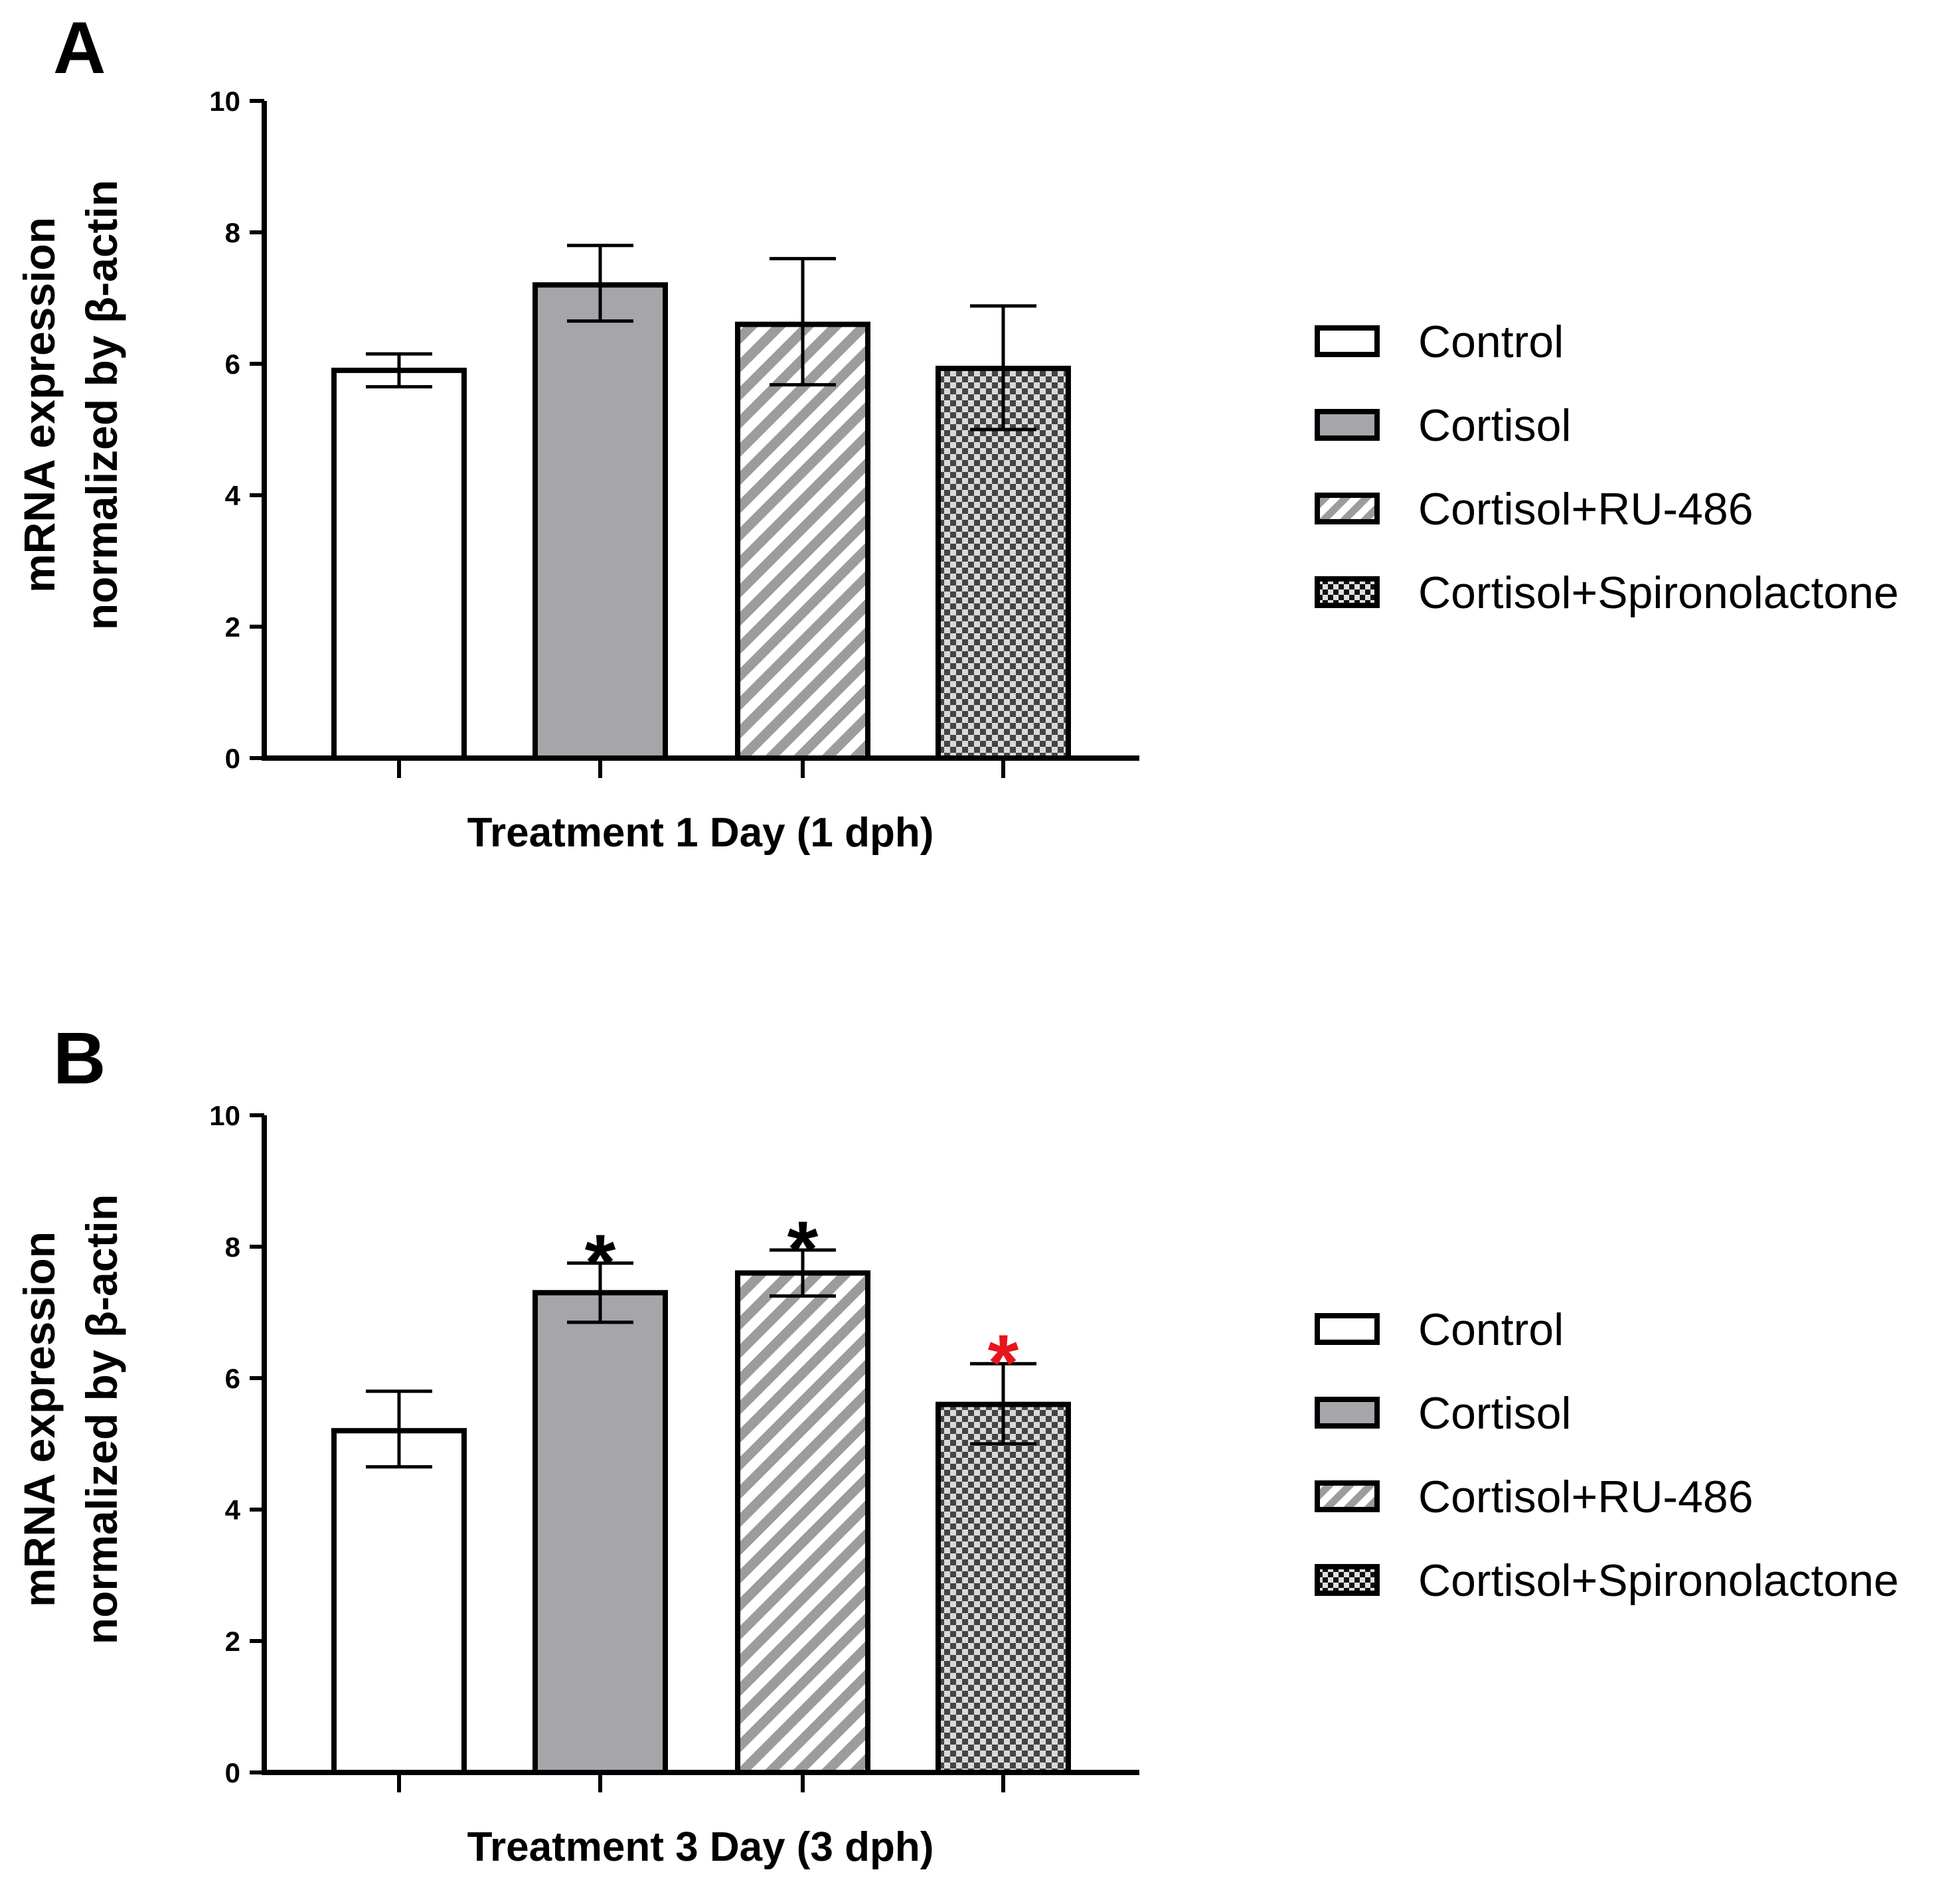 The width and height of the screenshot is (1960, 1880). What do you see at coordinates (700, 1847) in the screenshot?
I see `x-axis-label: Treatment 3 Day (3 dph)` at bounding box center [700, 1847].